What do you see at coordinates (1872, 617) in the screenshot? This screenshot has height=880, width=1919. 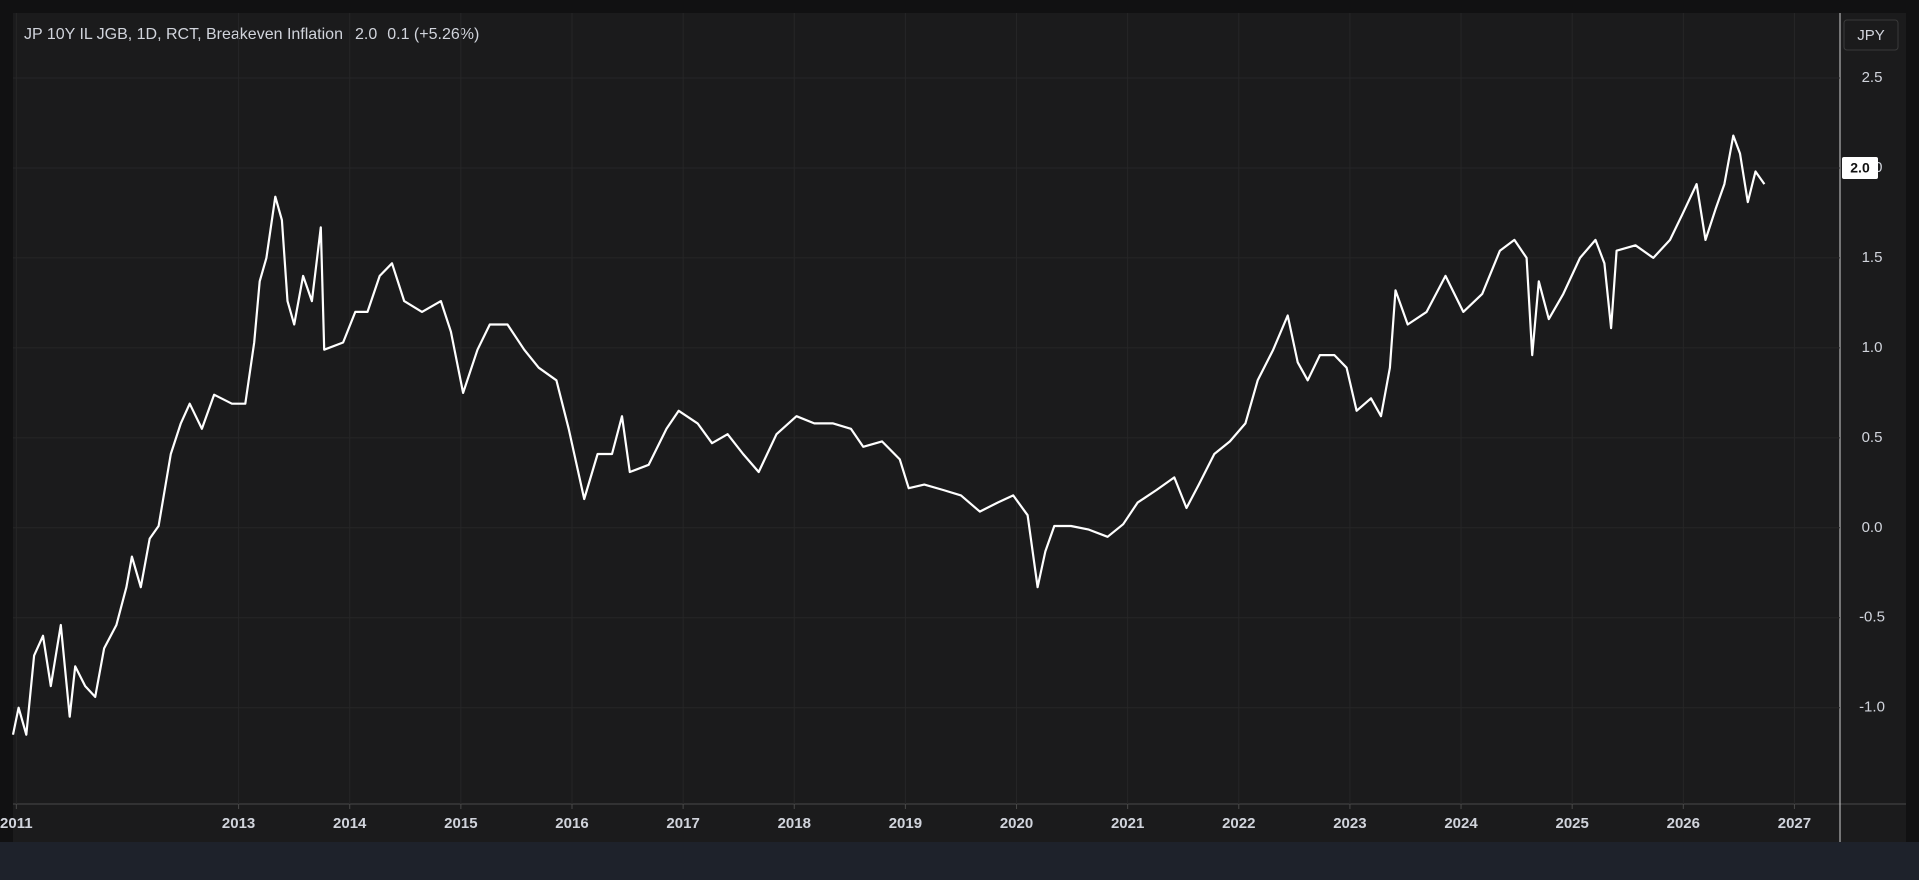 I see `y-tick-label: -0.5` at bounding box center [1872, 617].